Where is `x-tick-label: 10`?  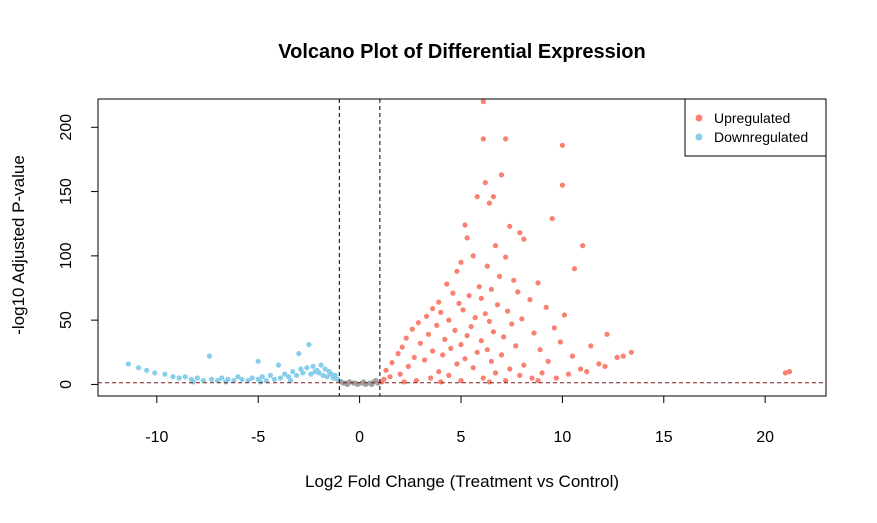
x-tick-label: 10 is located at coordinates (562, 437).